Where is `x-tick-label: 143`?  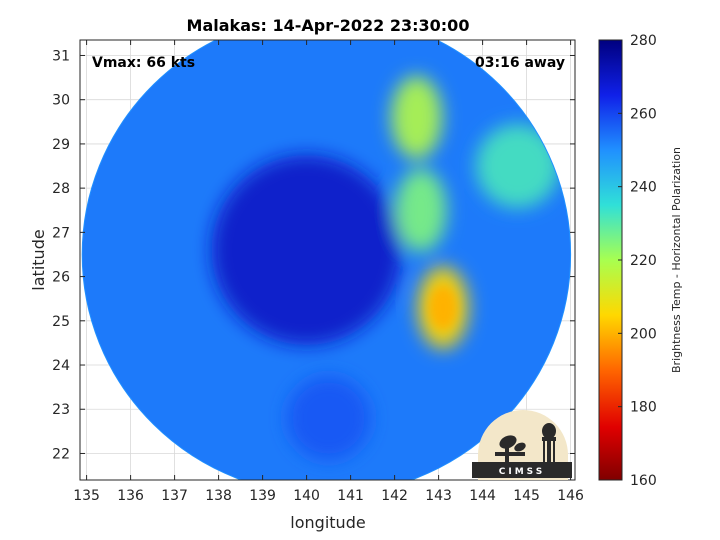
x-tick-label: 143 is located at coordinates (438, 496).